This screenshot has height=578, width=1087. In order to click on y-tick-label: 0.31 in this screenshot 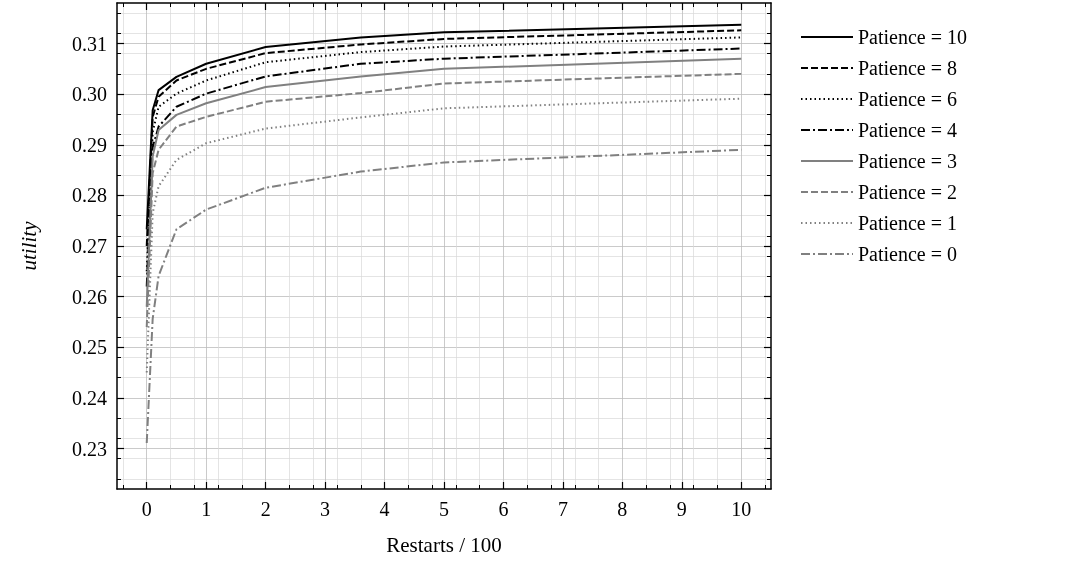, I will do `click(89, 43)`.